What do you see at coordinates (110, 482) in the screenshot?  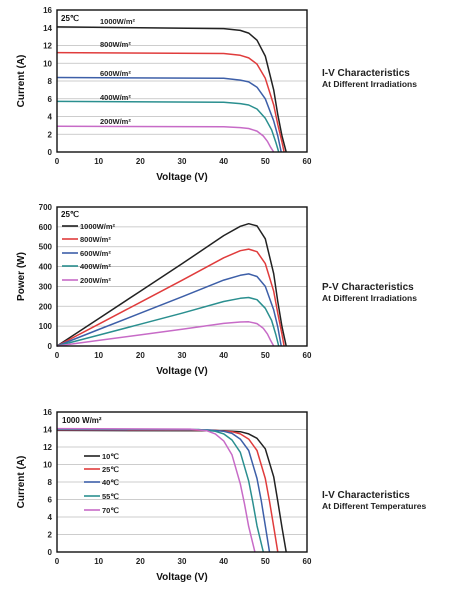 I see `legend-label: 40℃` at bounding box center [110, 482].